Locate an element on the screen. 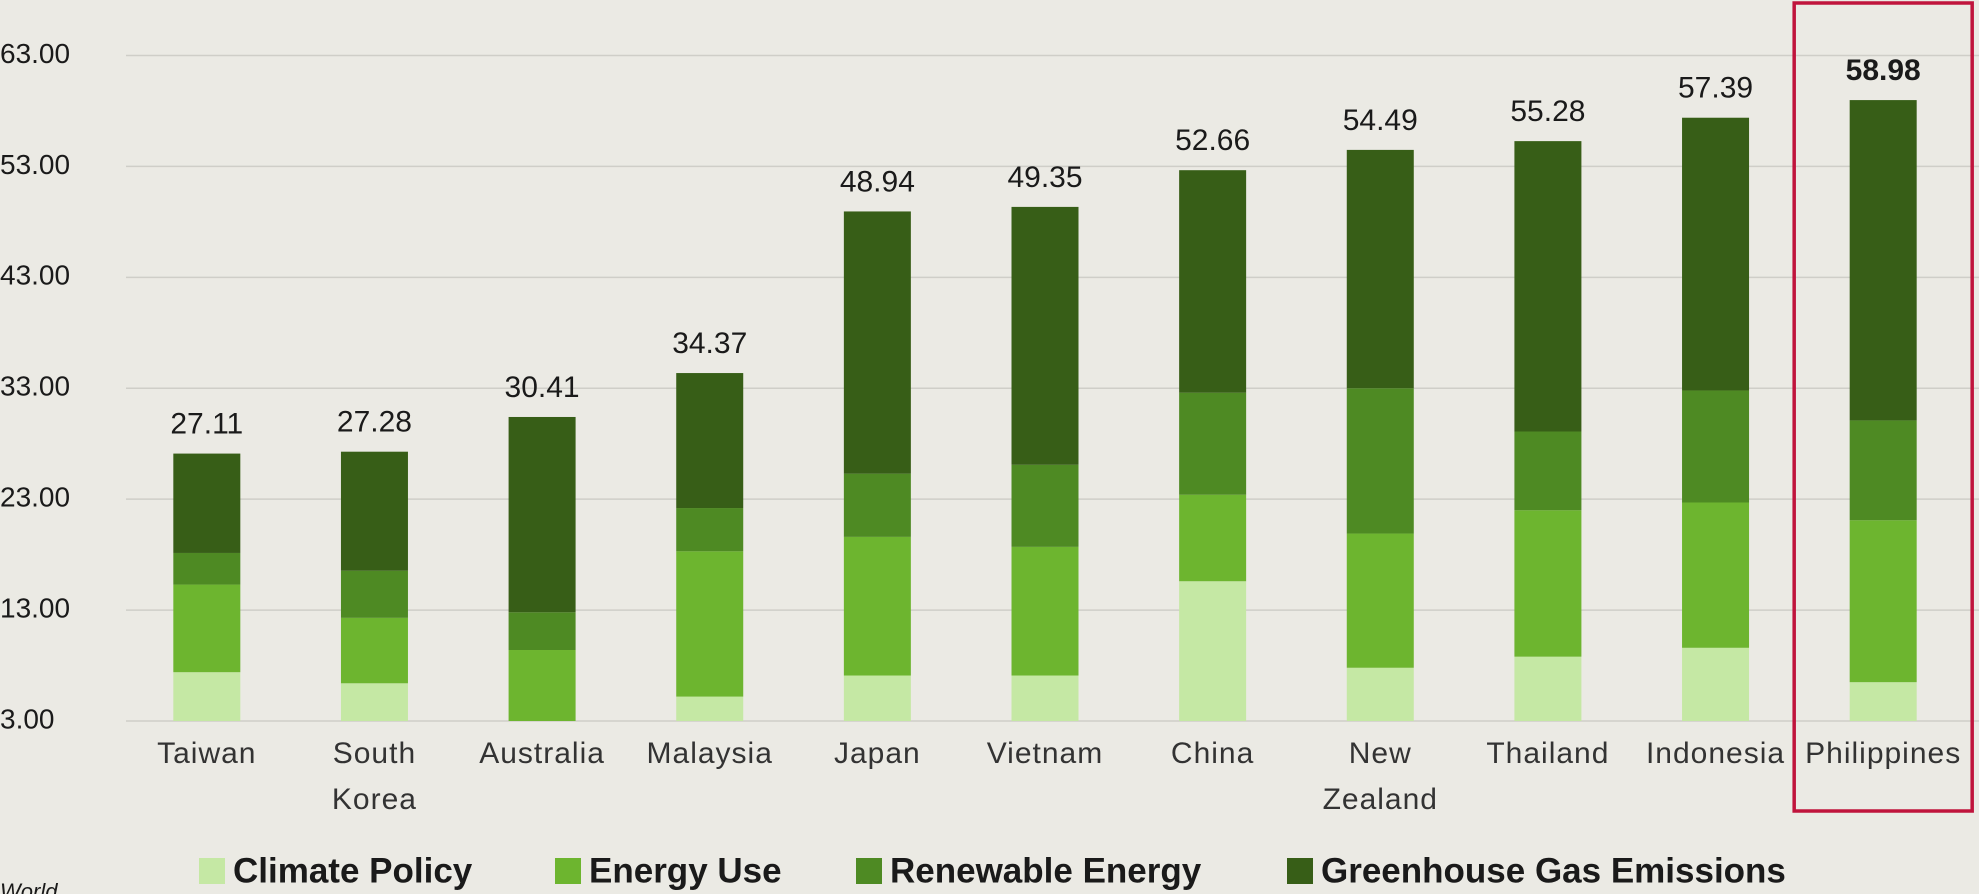 This screenshot has height=894, width=1979. total-label: 58.98 is located at coordinates (1883, 70).